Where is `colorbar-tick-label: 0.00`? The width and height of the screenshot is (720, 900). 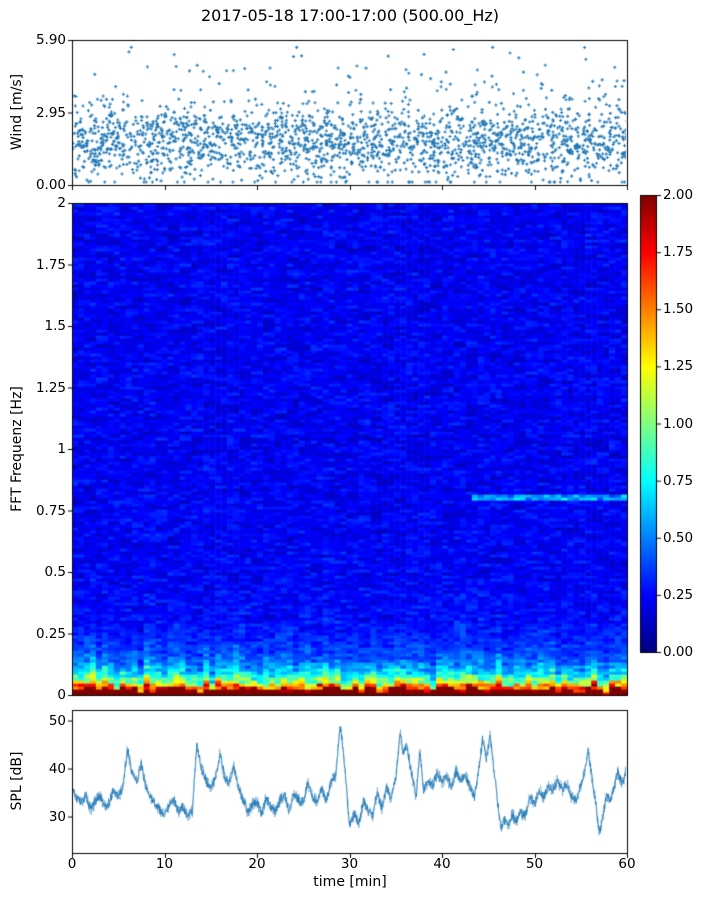
colorbar-tick-label: 0.00 is located at coordinates (678, 652).